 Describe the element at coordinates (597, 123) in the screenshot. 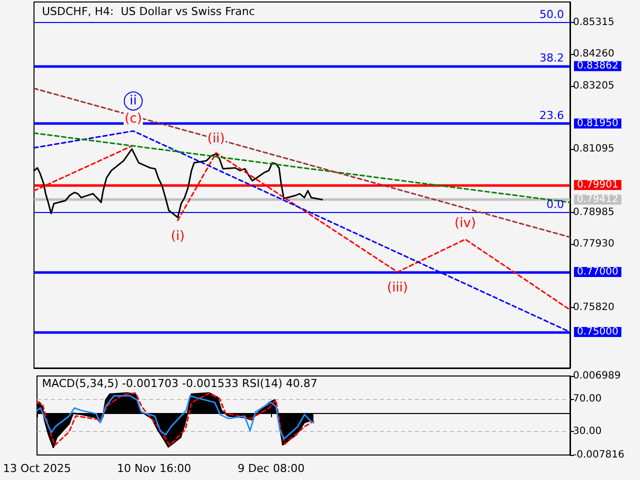

I see `ref-line-label: 0.81950` at that location.